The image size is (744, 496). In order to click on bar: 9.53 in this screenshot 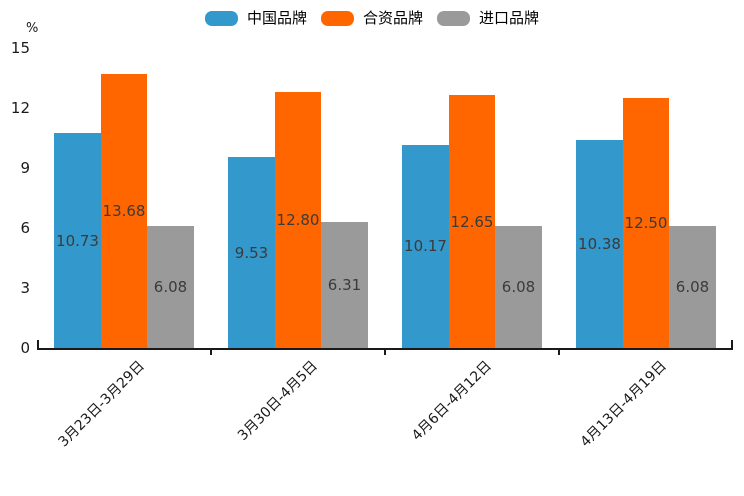, I will do `click(251, 252)`.